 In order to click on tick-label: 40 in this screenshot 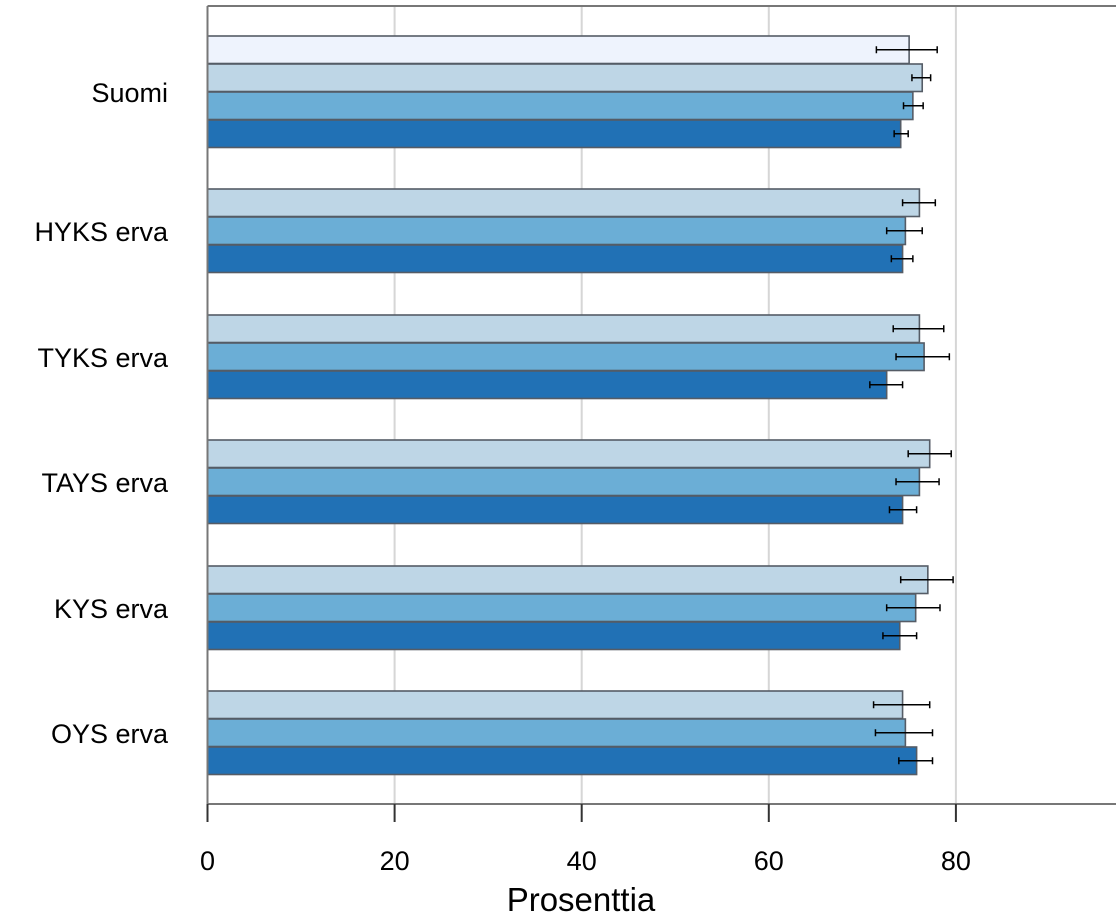, I will do `click(582, 861)`.